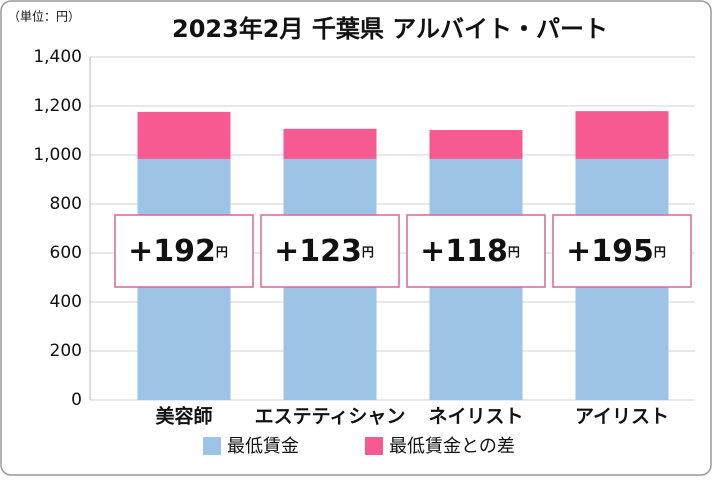  I want to click on legend-label: 最低賃金との差, so click(452, 446).